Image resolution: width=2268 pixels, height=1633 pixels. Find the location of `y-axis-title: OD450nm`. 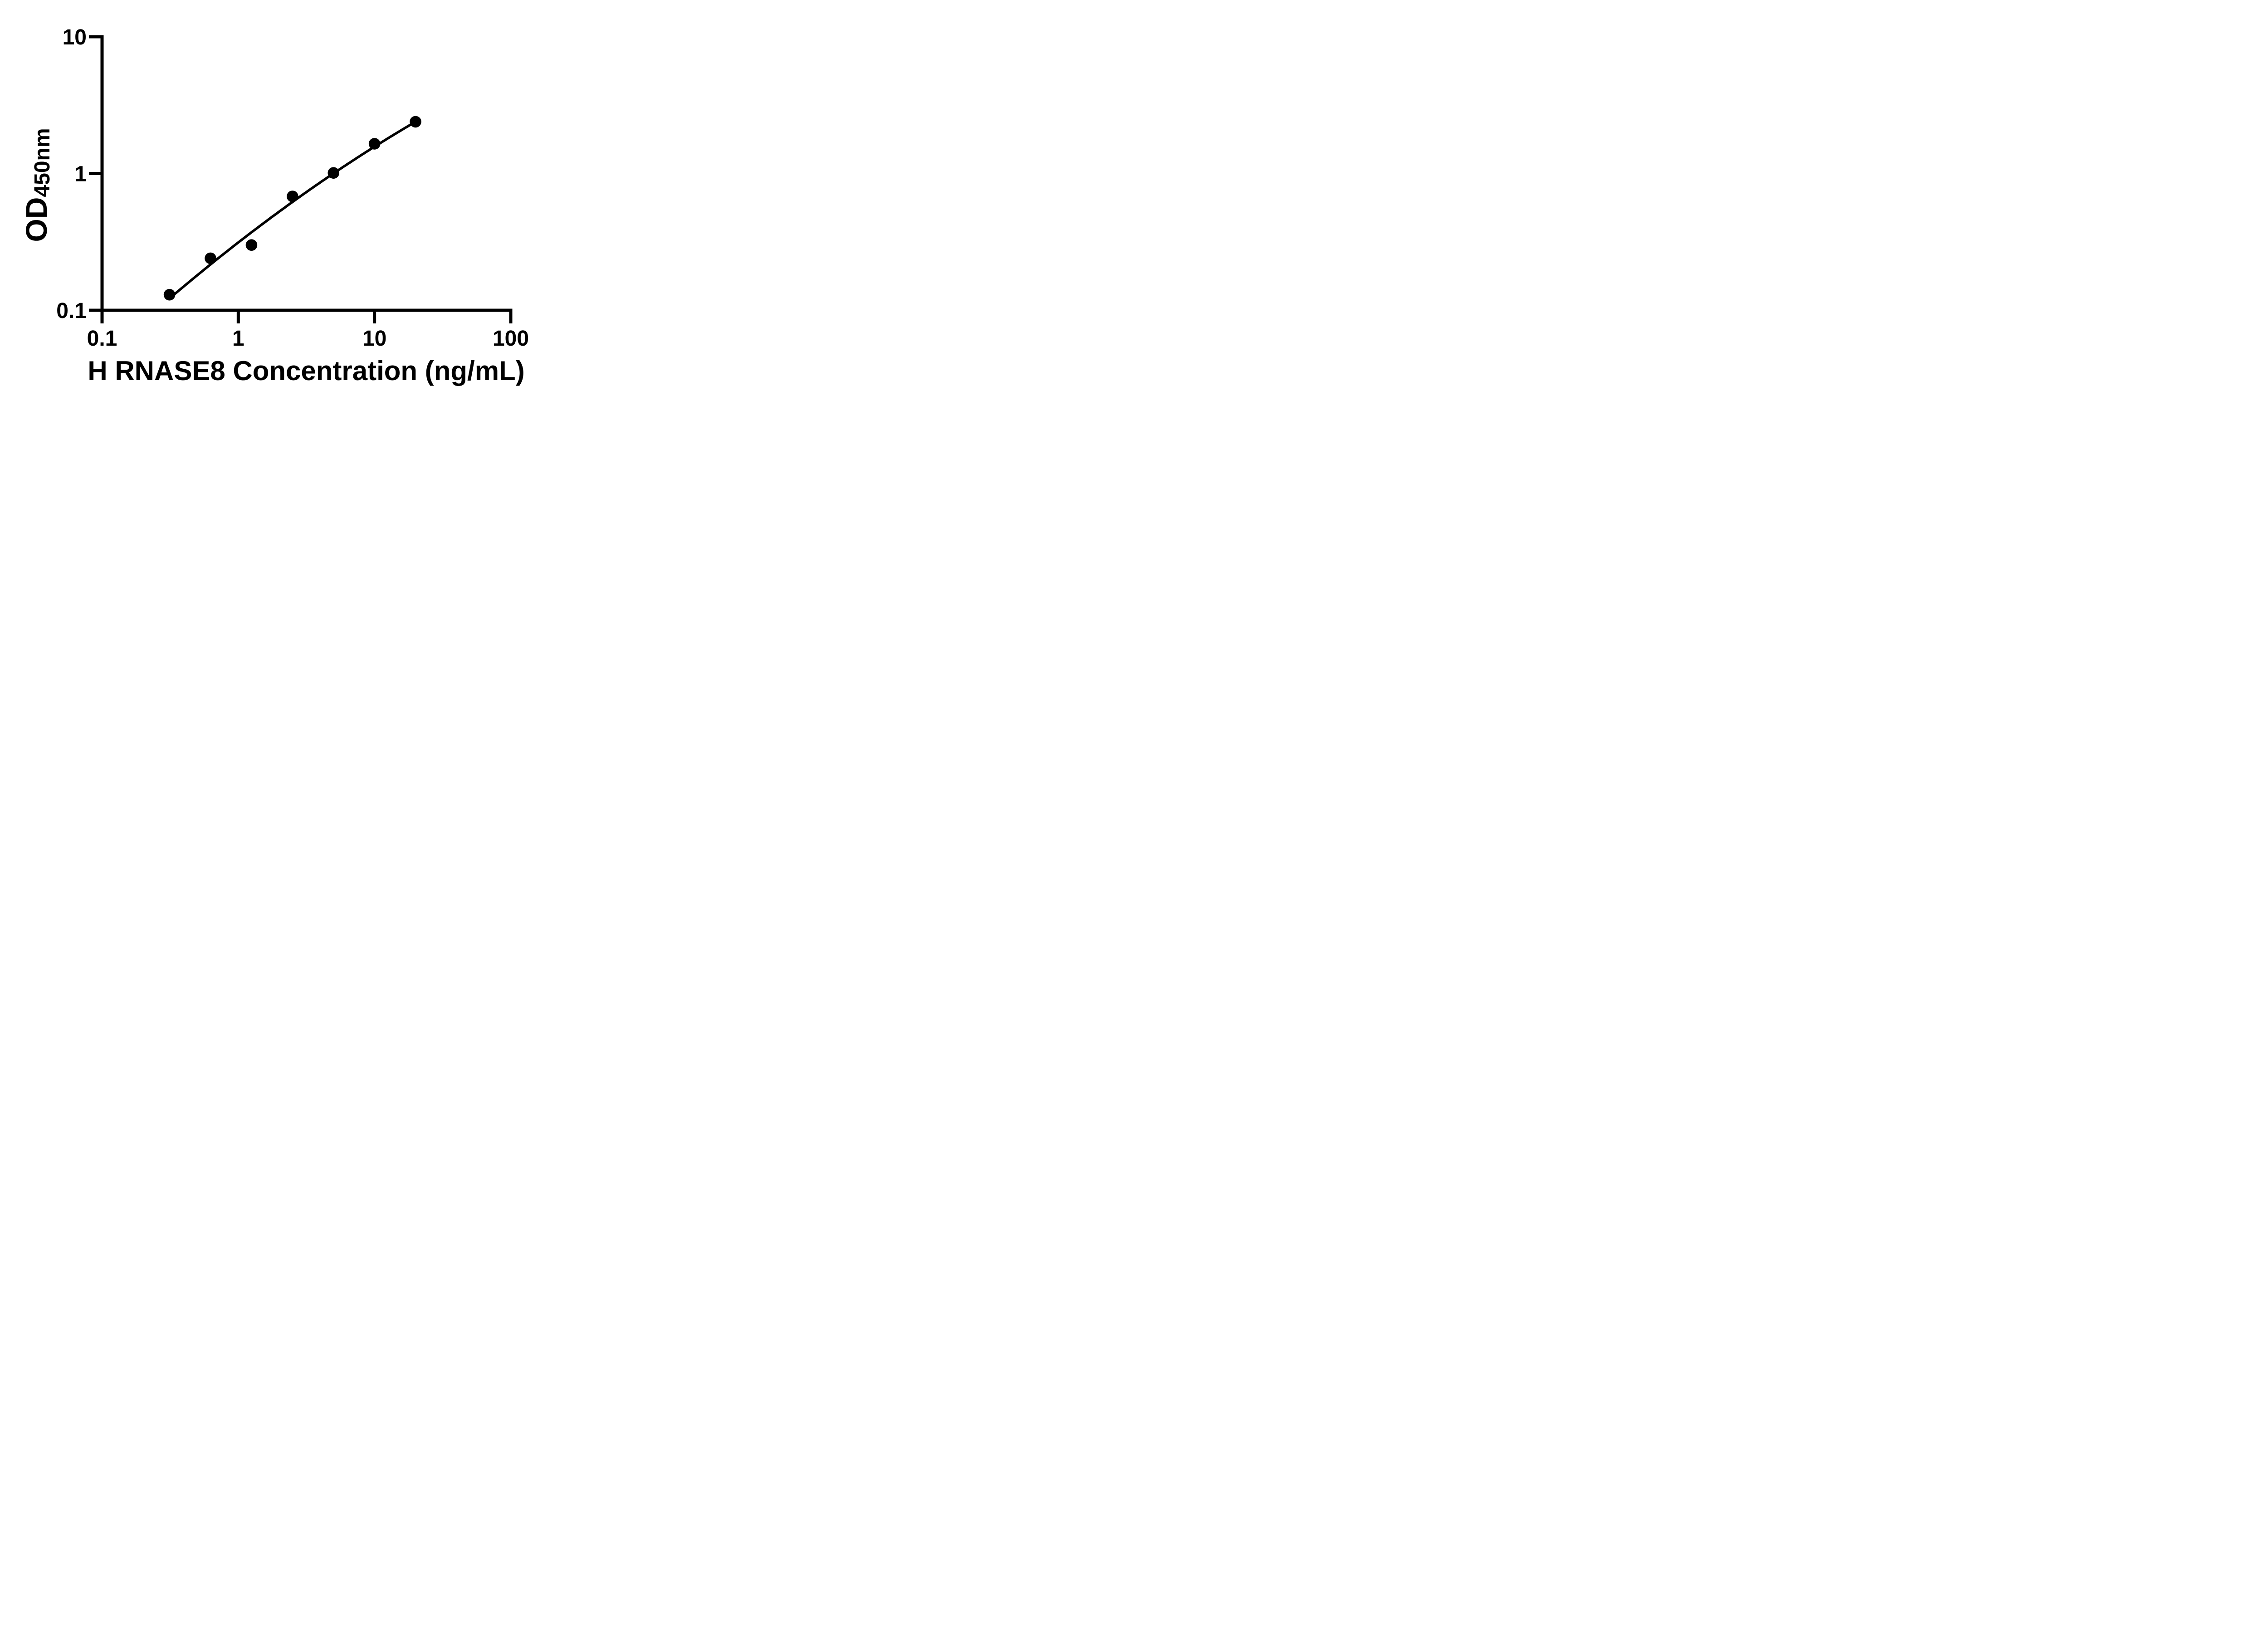

y-axis-title: OD450nm is located at coordinates (38, 185).